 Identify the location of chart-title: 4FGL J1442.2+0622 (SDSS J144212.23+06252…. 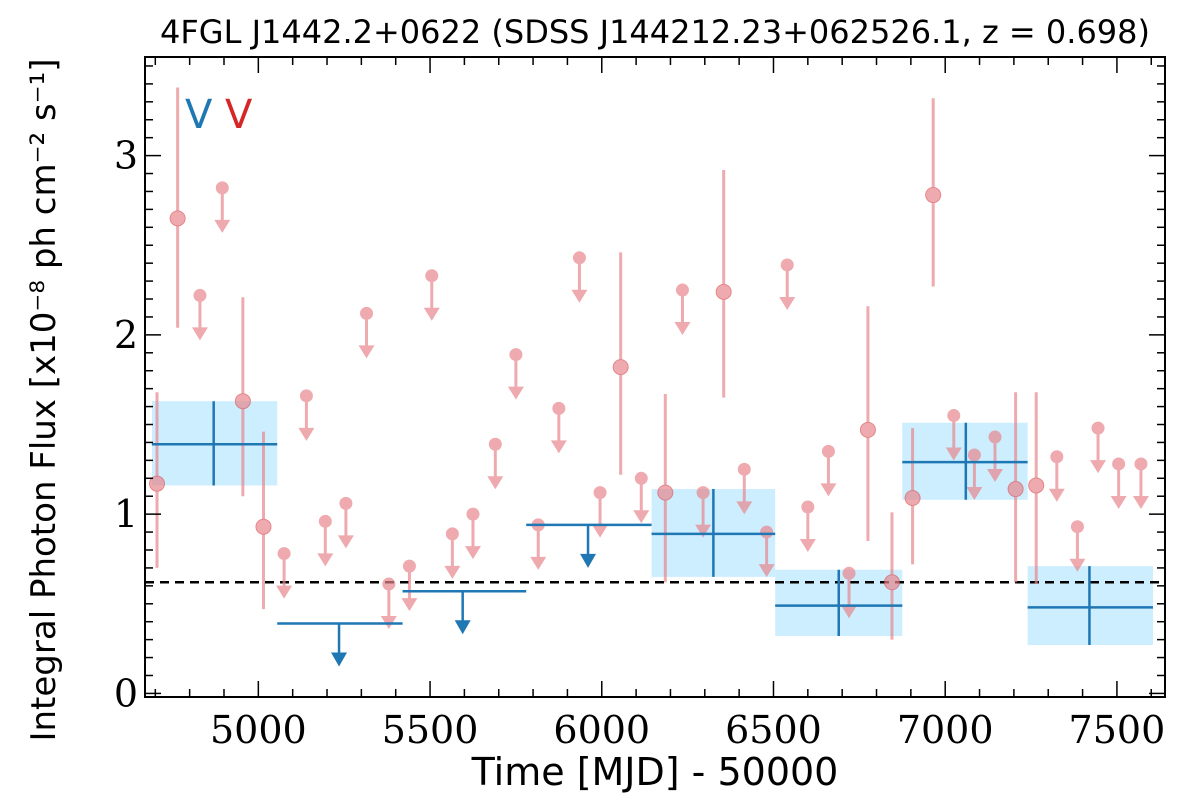
(655, 32).